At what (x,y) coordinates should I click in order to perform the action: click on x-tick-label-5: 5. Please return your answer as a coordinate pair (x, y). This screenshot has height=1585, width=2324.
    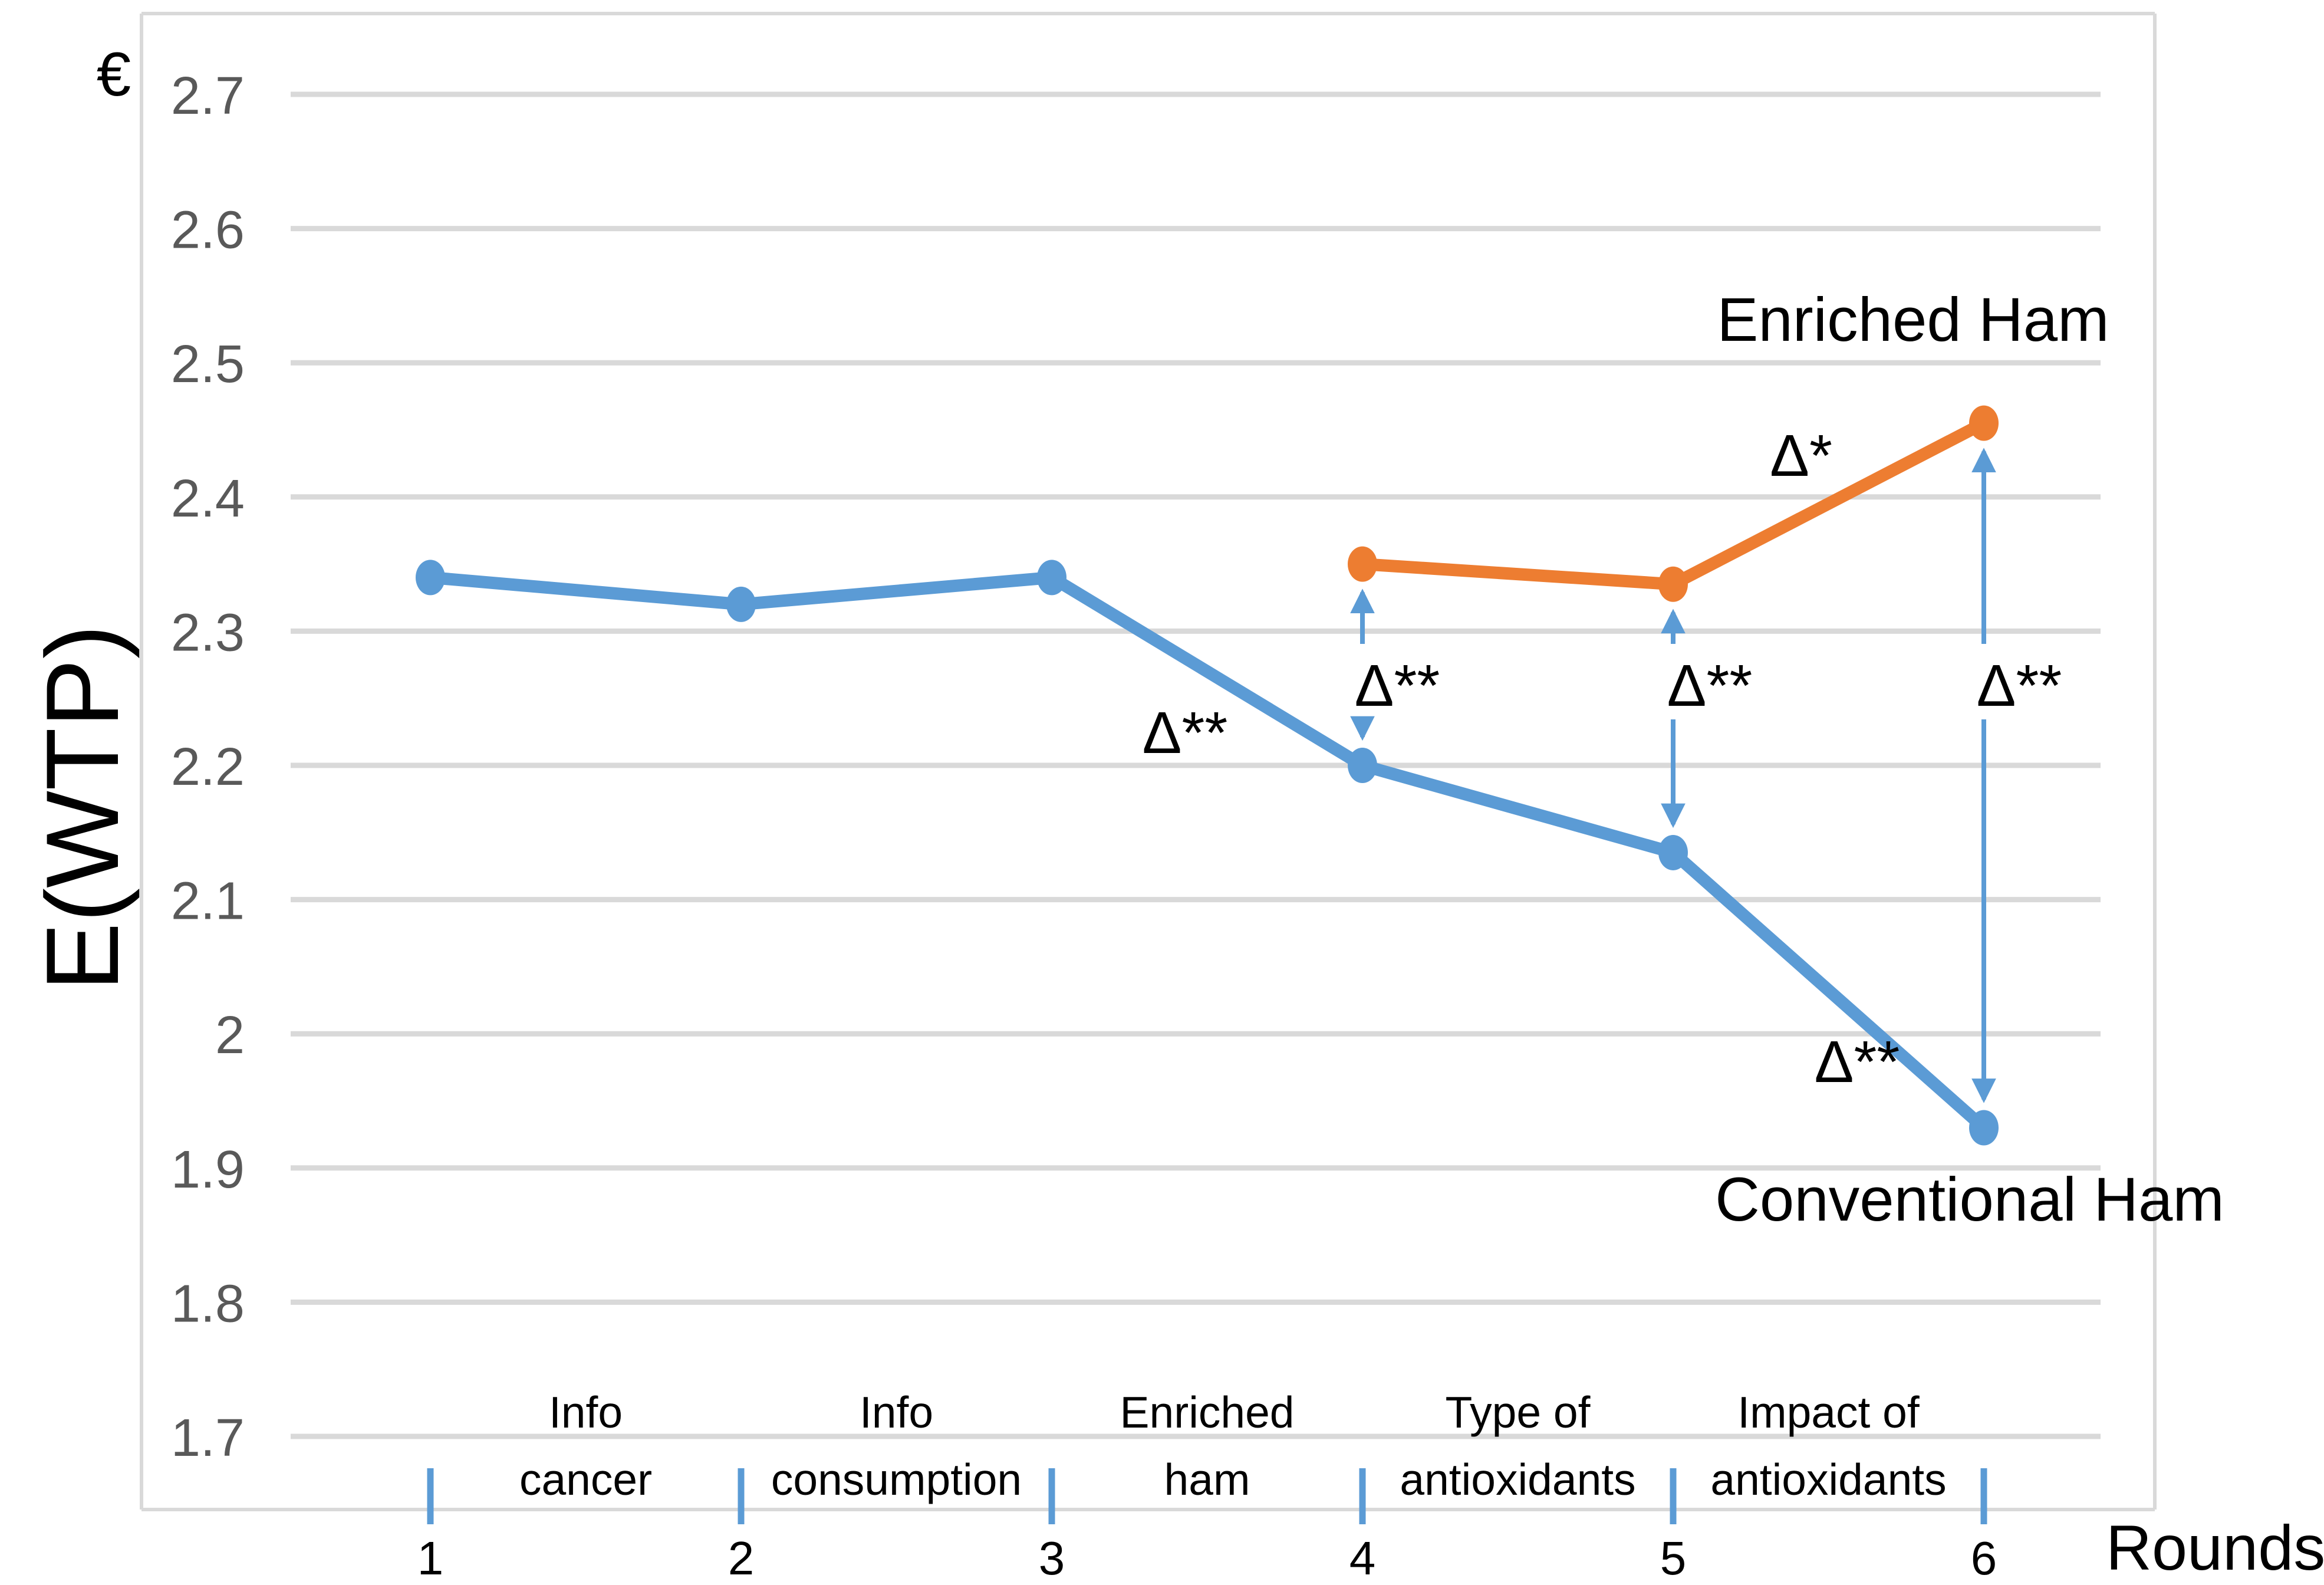
    Looking at the image, I should click on (1673, 1558).